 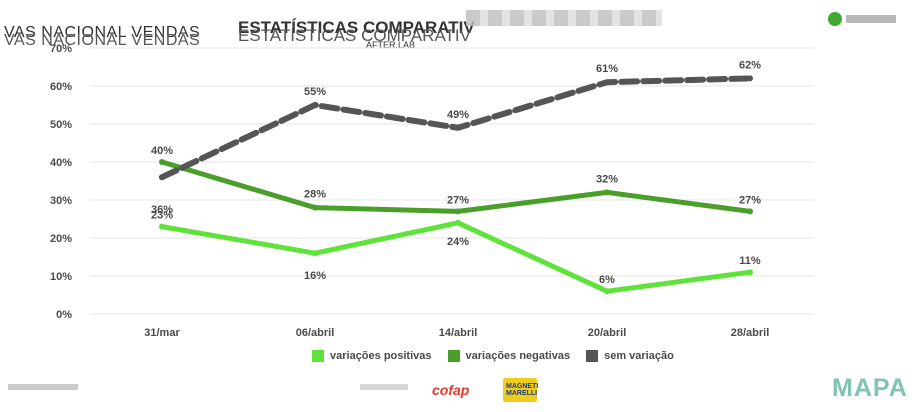 I want to click on y-tick-label: 0%, so click(x=64, y=315).